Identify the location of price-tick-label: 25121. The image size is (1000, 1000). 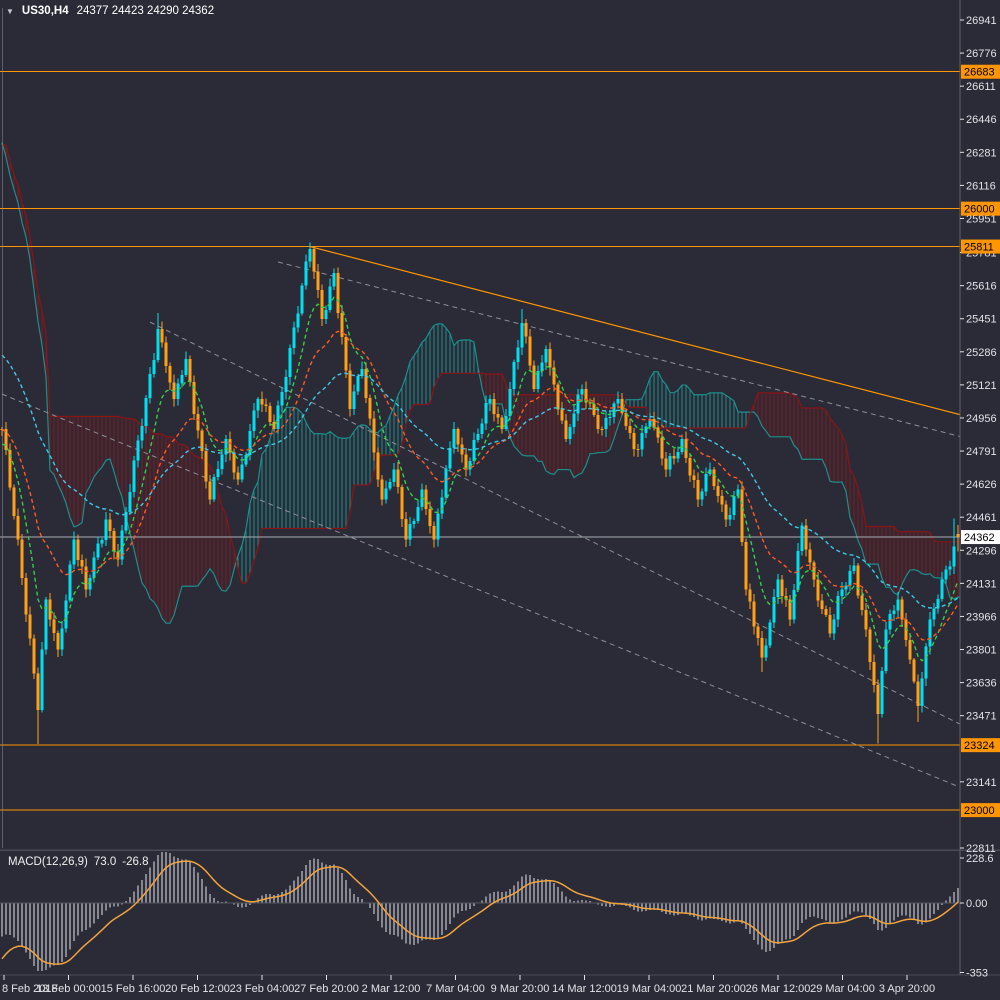
(981, 386).